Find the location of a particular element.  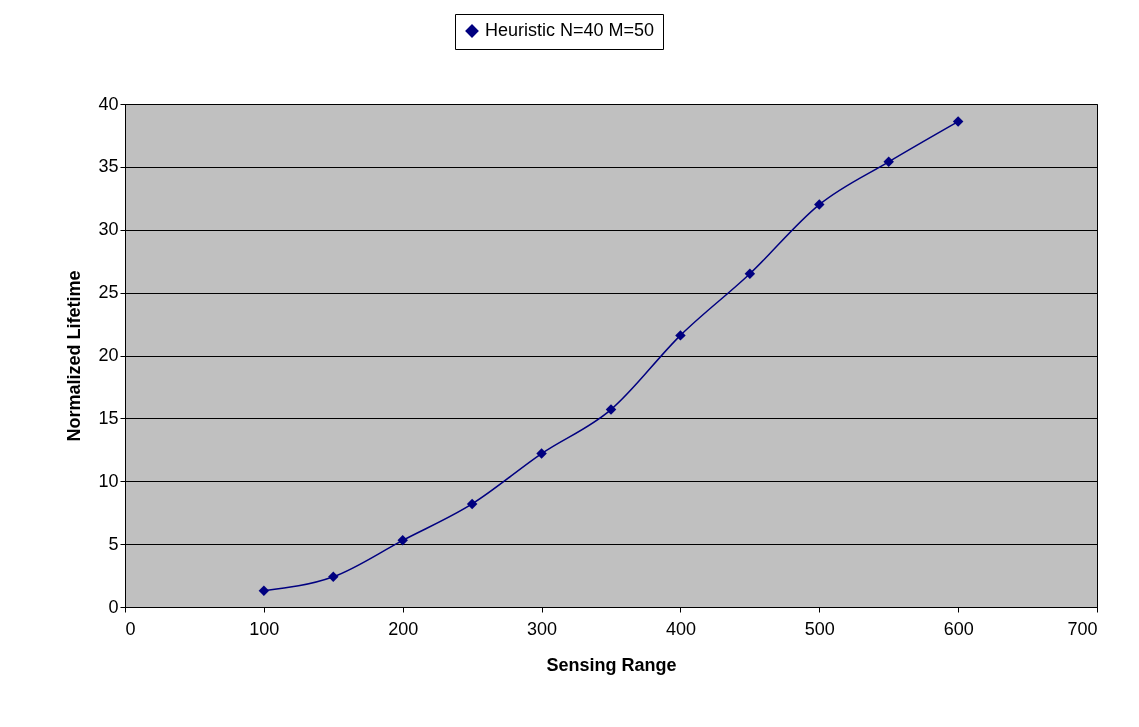

x-tick-label: 0 is located at coordinates (130, 628).